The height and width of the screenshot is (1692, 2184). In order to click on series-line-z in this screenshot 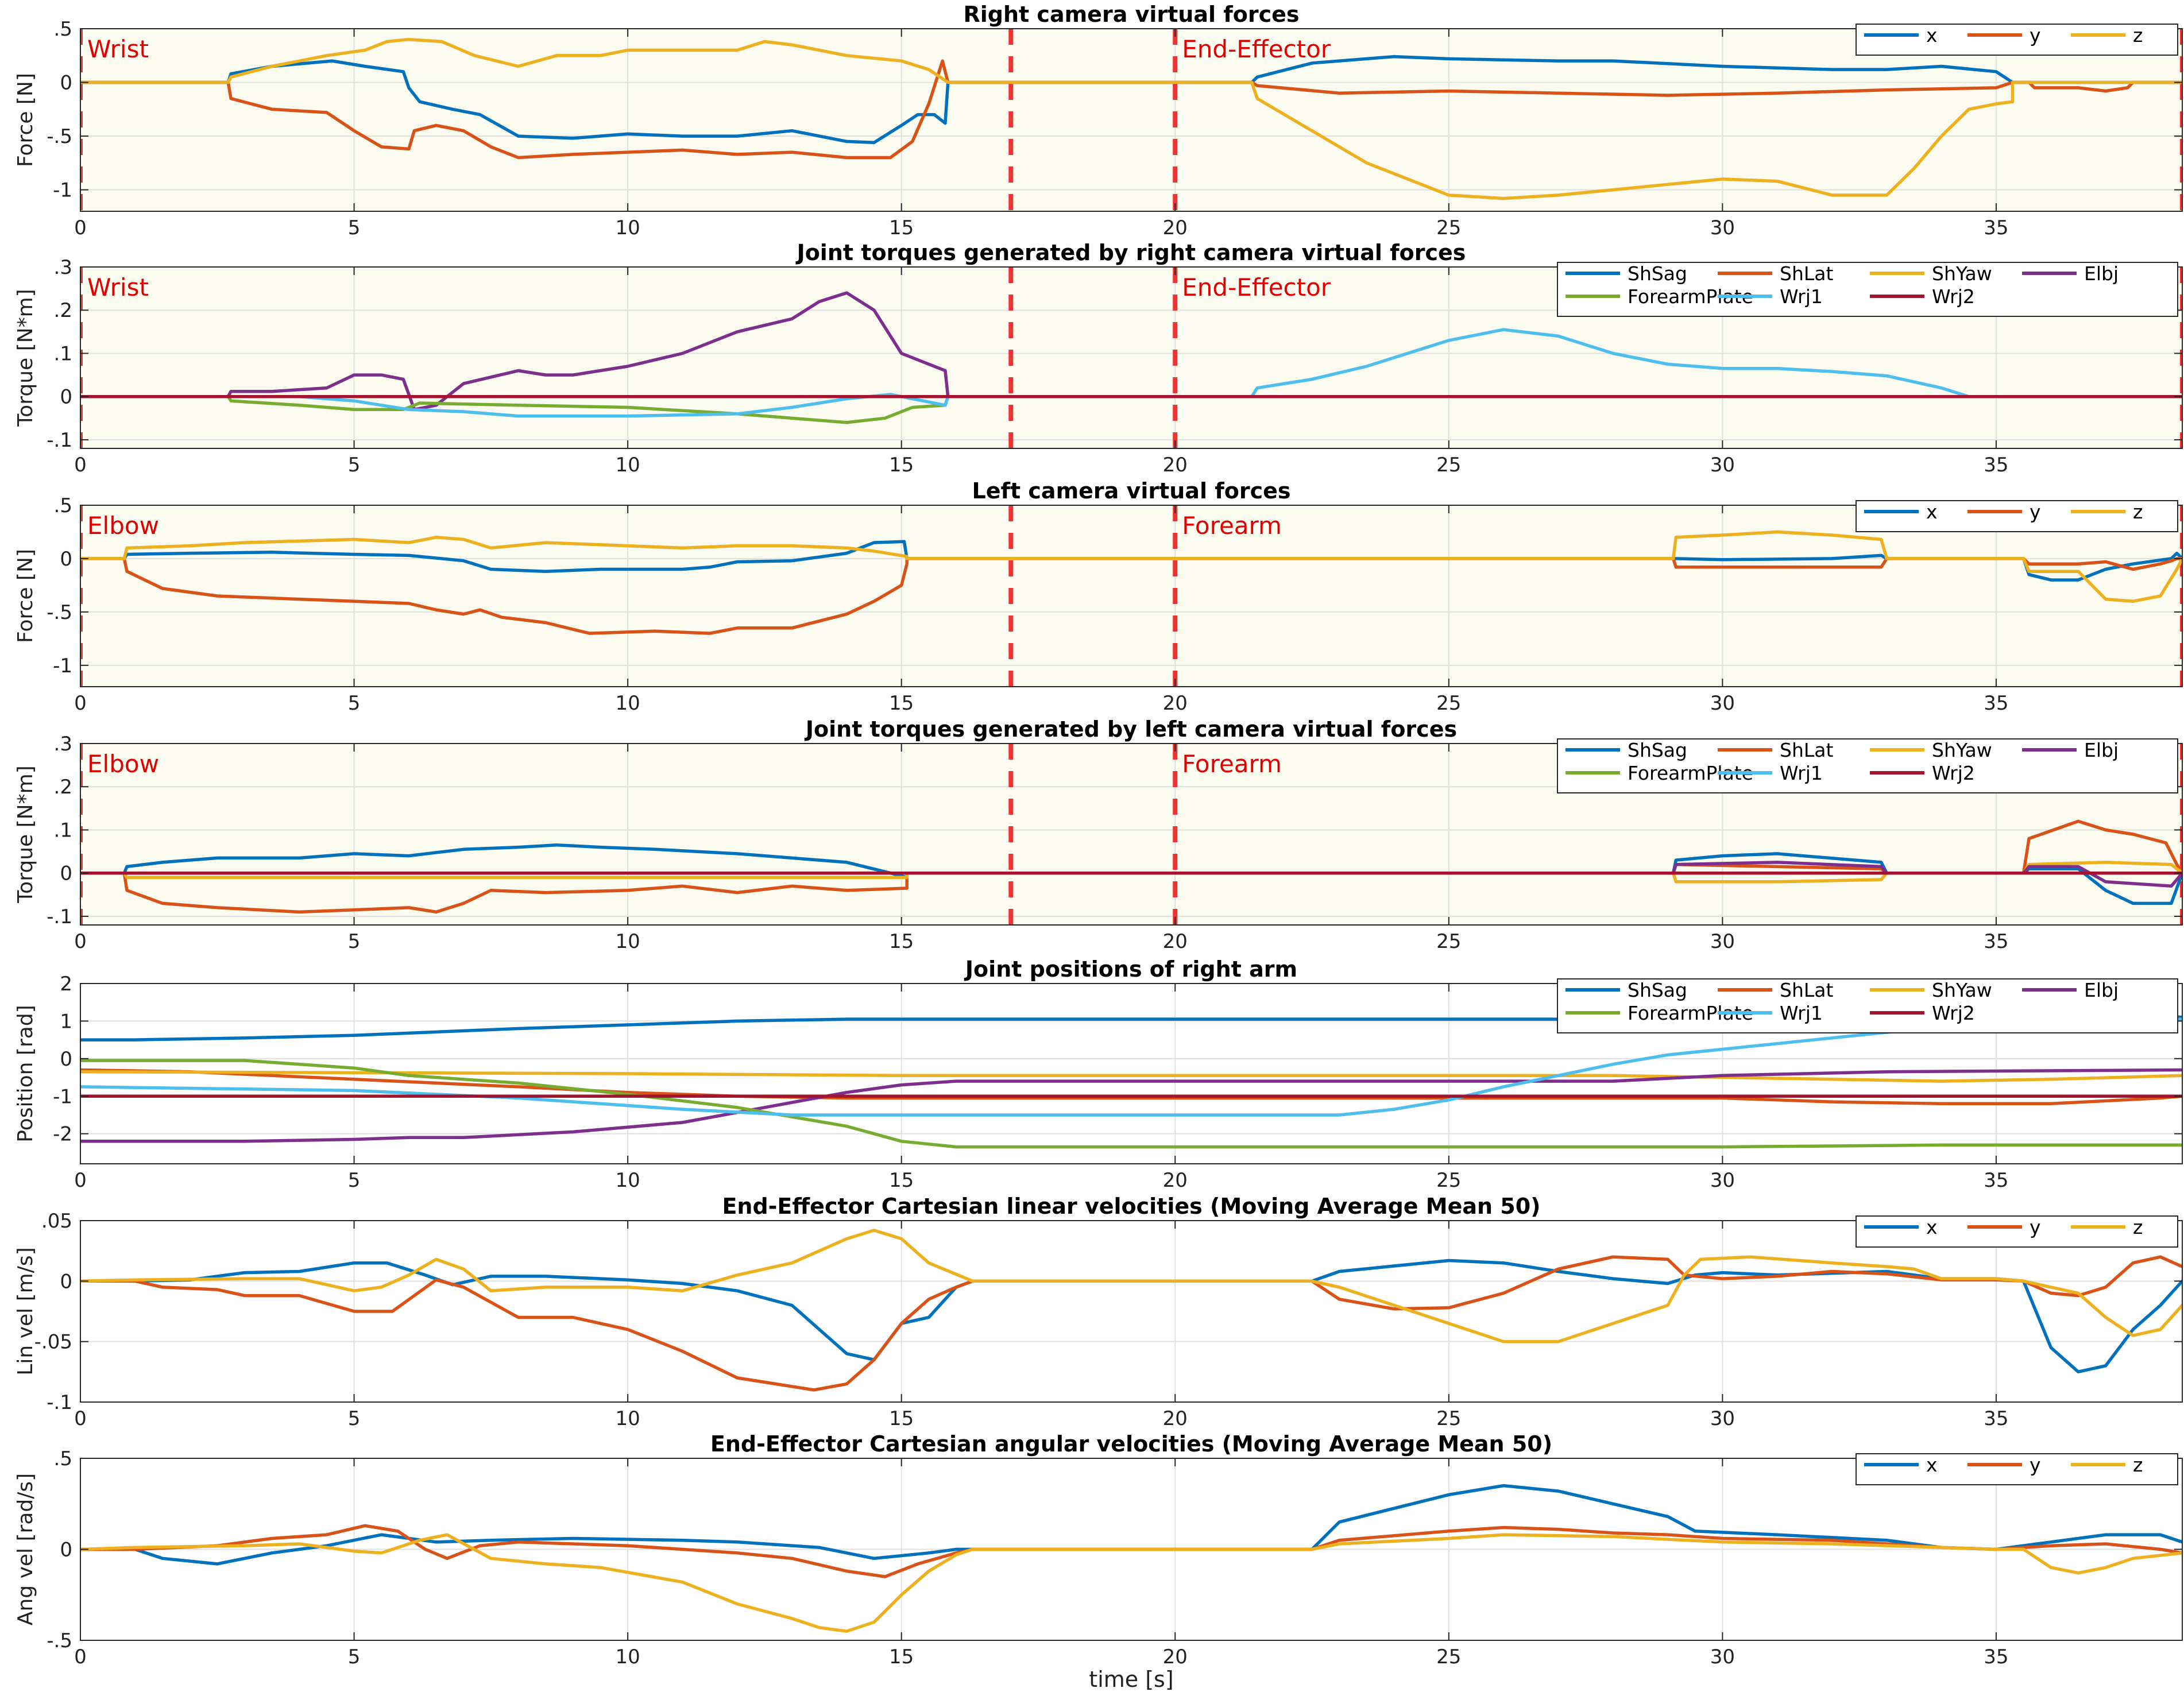, I will do `click(1131, 566)`.